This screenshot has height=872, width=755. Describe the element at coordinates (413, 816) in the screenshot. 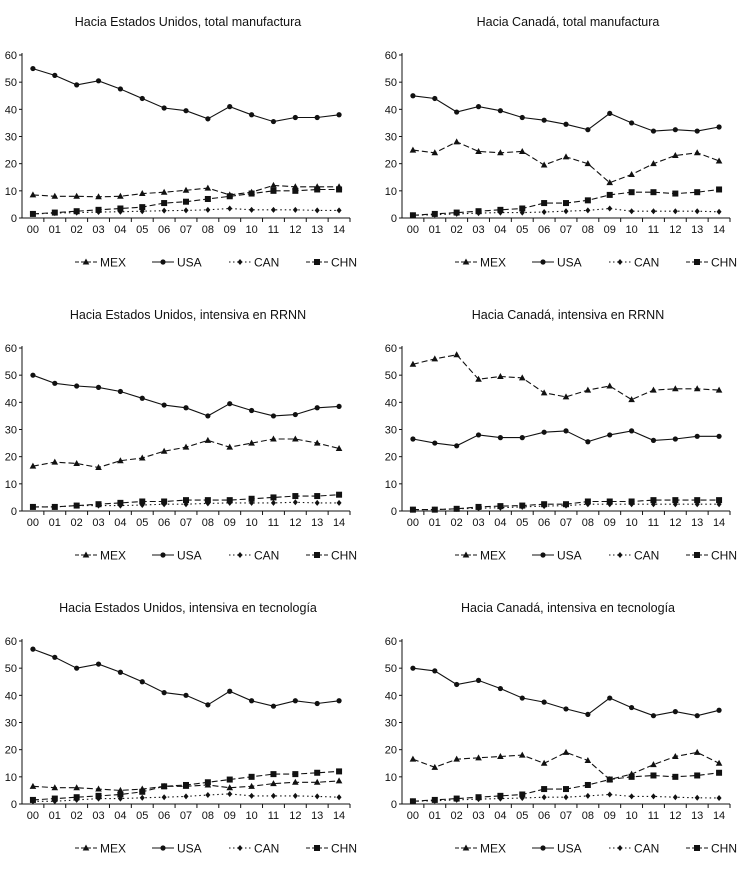

I see `x-tick-label: 00` at that location.